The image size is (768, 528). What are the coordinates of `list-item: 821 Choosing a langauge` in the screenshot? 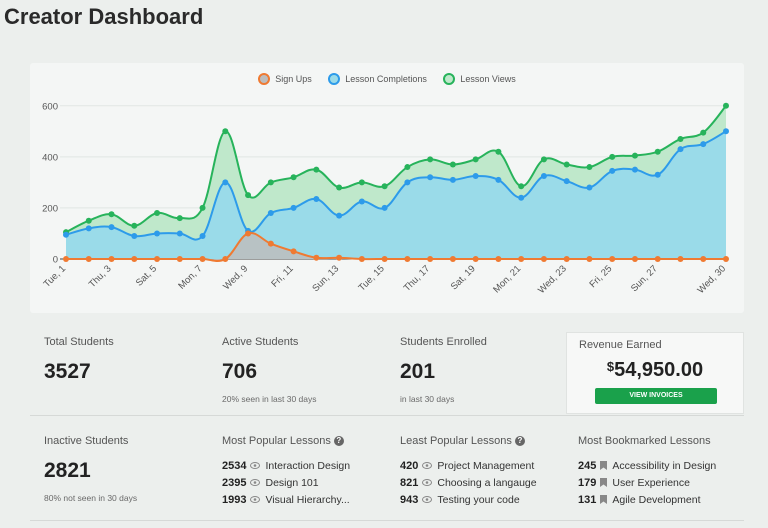 It's located at (485, 482).